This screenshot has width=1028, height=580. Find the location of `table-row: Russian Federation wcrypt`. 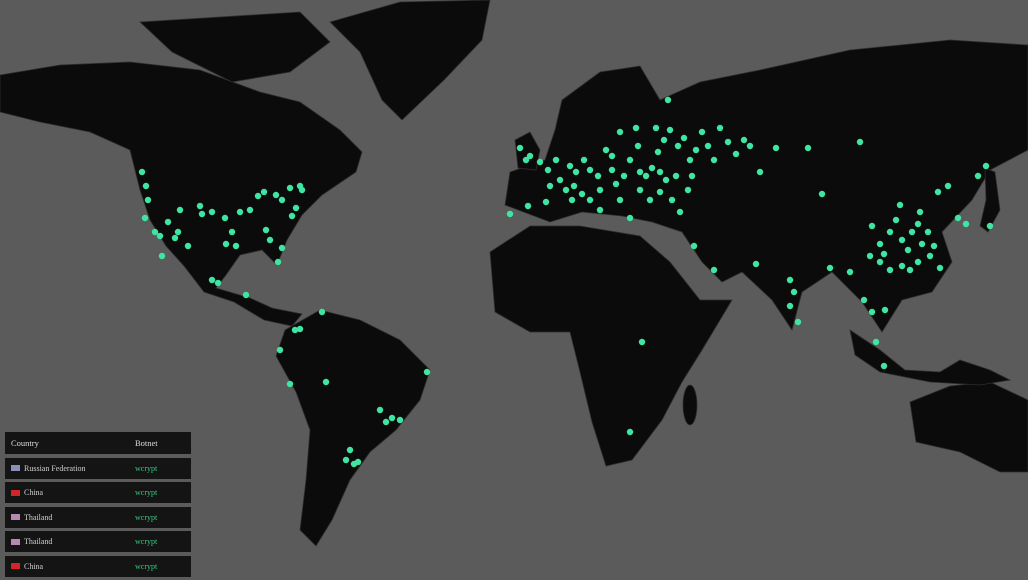

table-row: Russian Federation wcrypt is located at coordinates (98, 468).